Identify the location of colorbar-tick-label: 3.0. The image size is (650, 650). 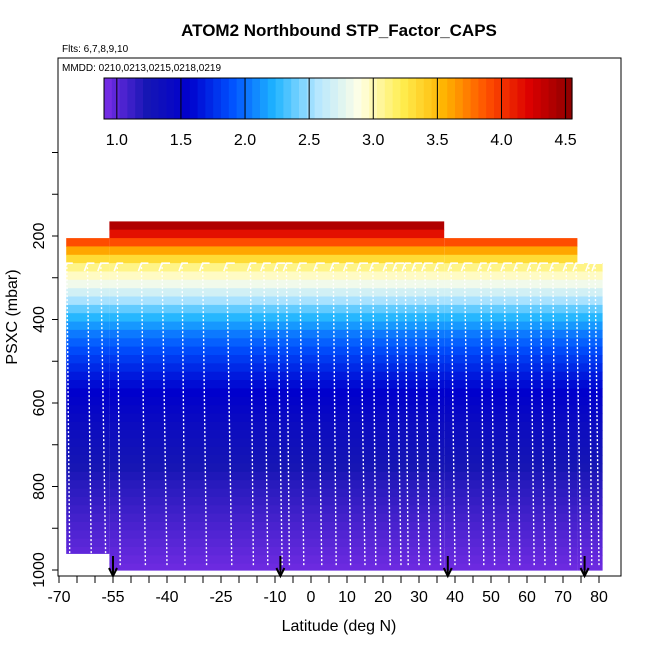
(373, 140).